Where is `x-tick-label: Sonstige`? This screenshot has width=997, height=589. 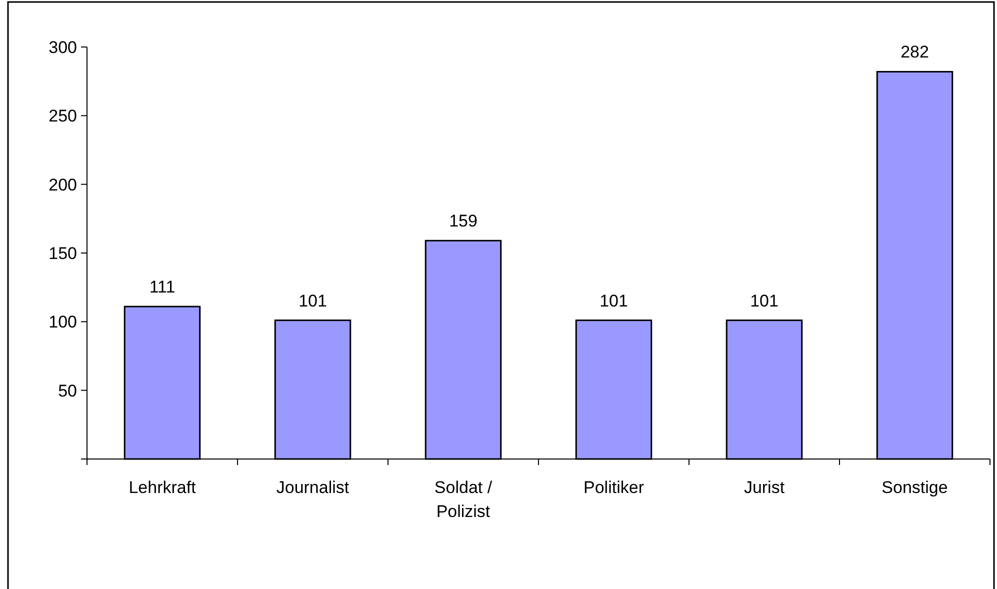
x-tick-label: Sonstige is located at coordinates (915, 487).